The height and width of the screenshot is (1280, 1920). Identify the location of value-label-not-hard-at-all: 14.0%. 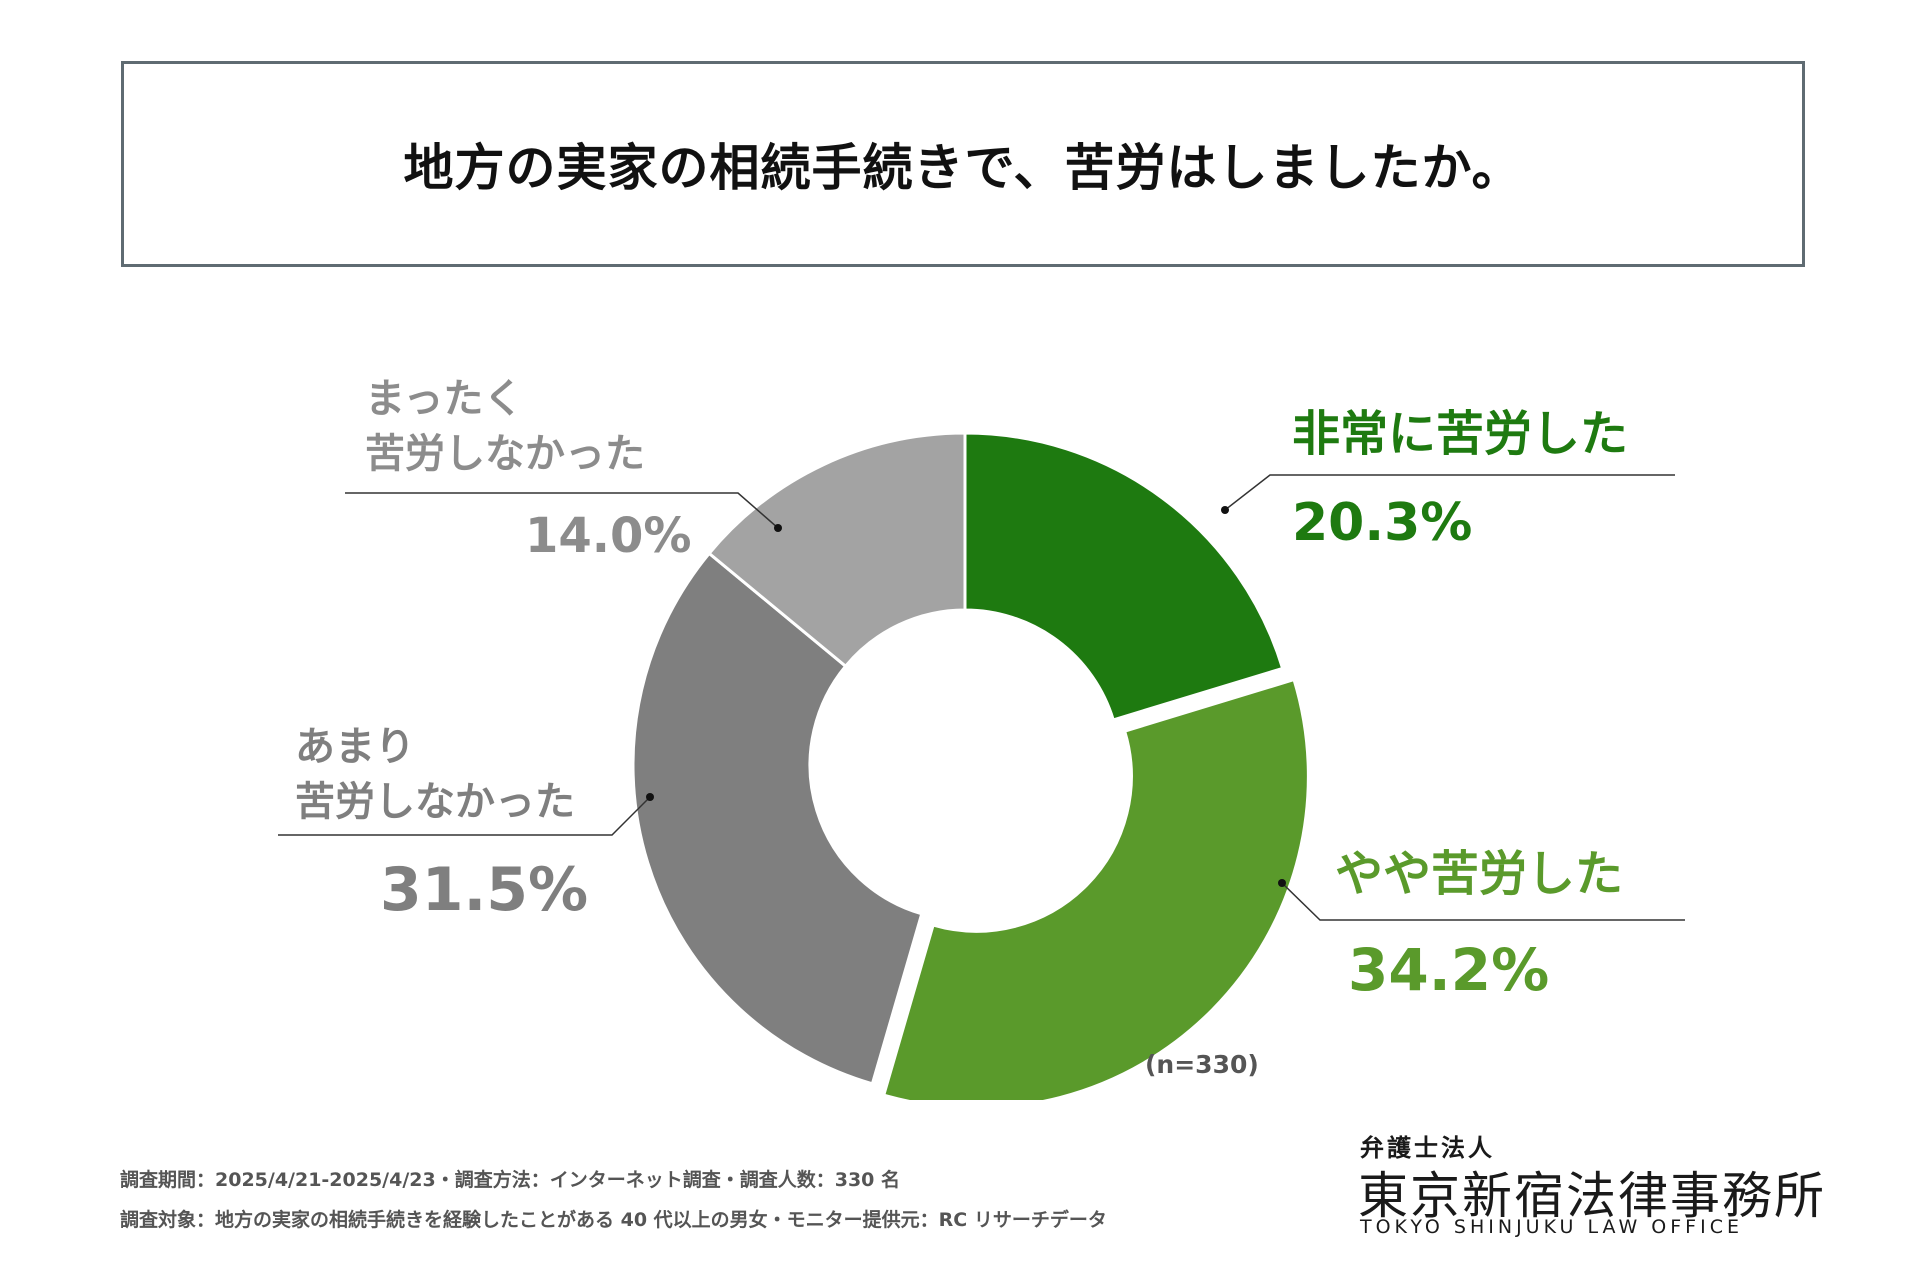
(608, 536).